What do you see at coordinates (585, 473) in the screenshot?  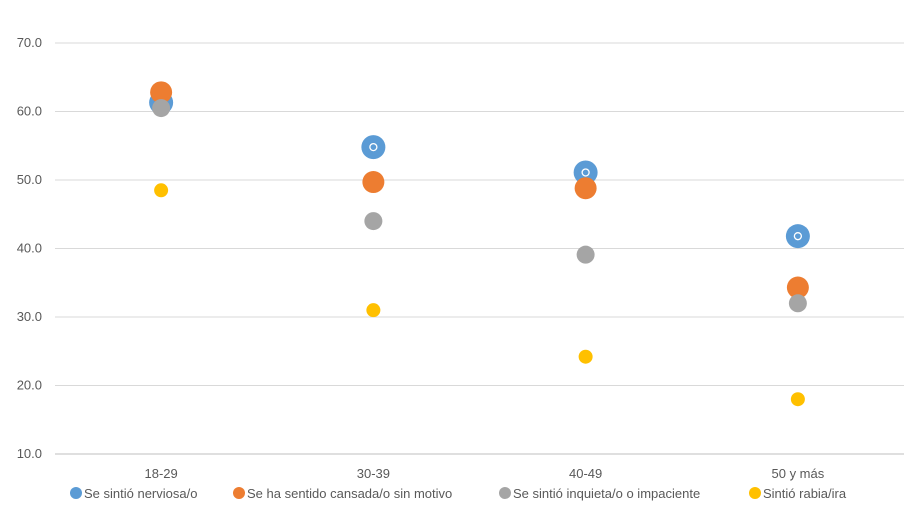 I see `x-tick-label: 40-49` at bounding box center [585, 473].